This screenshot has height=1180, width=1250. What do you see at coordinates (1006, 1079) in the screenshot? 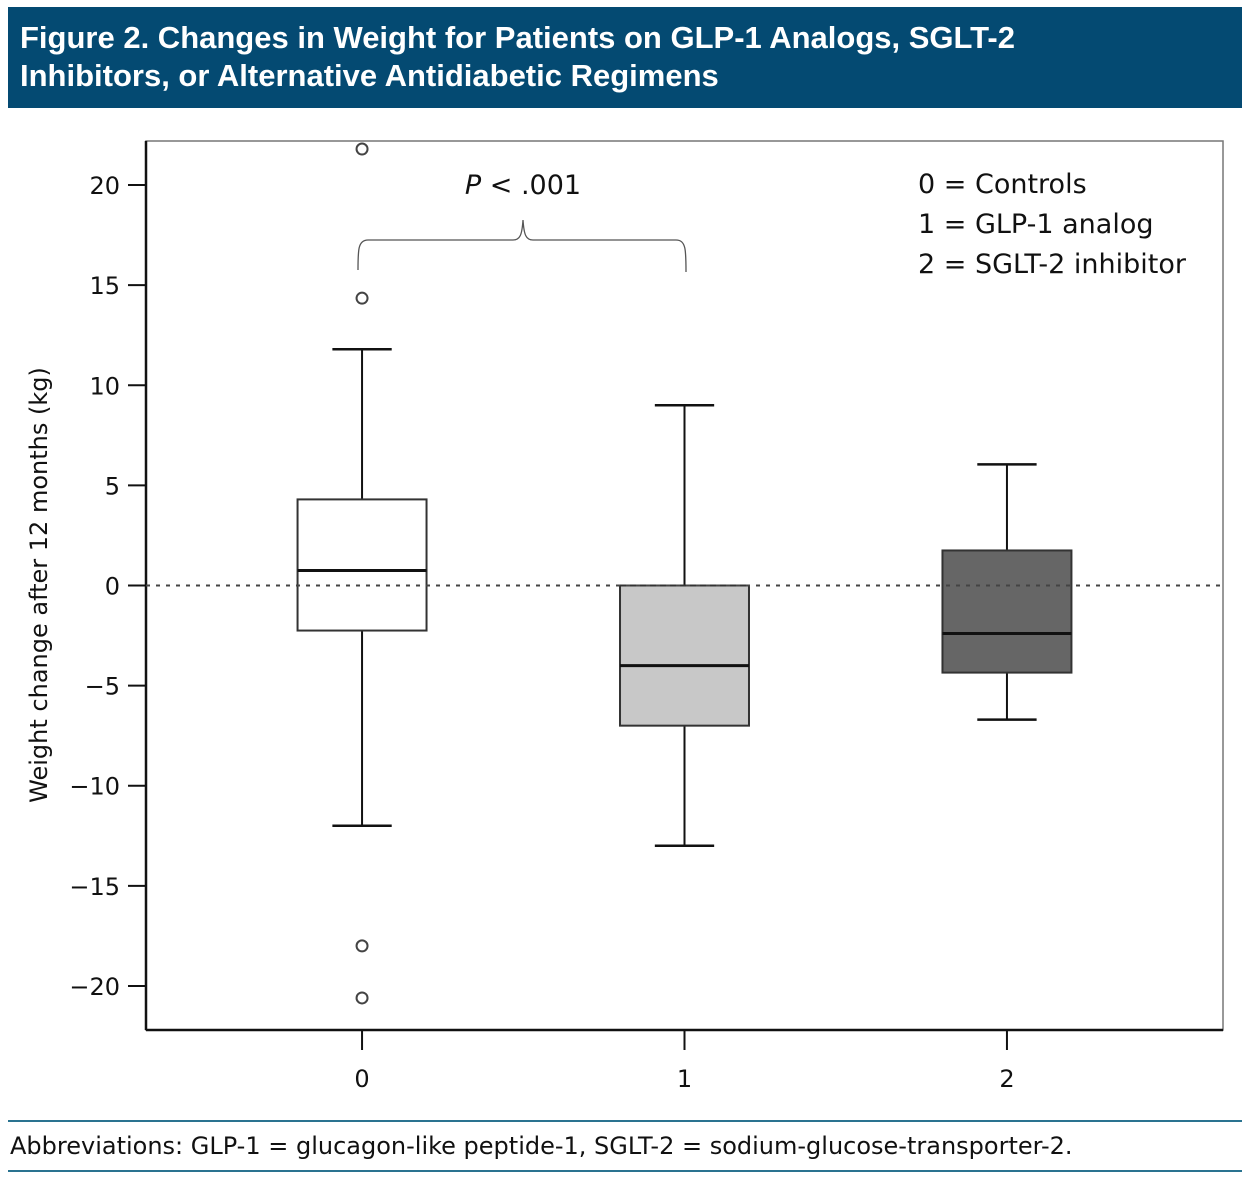
I see `x-tick-label: 2` at bounding box center [1006, 1079].